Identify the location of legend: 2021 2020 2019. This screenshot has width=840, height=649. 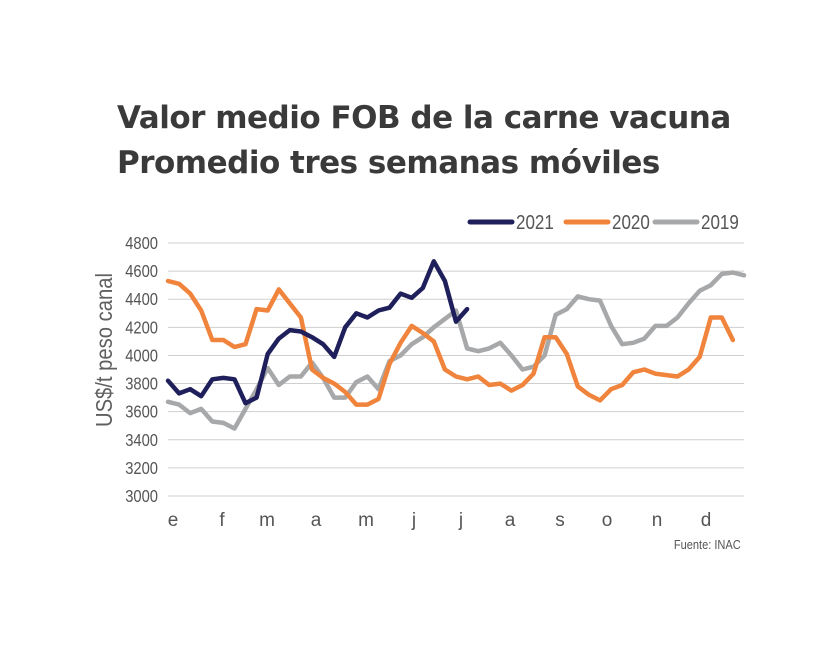
(603, 222).